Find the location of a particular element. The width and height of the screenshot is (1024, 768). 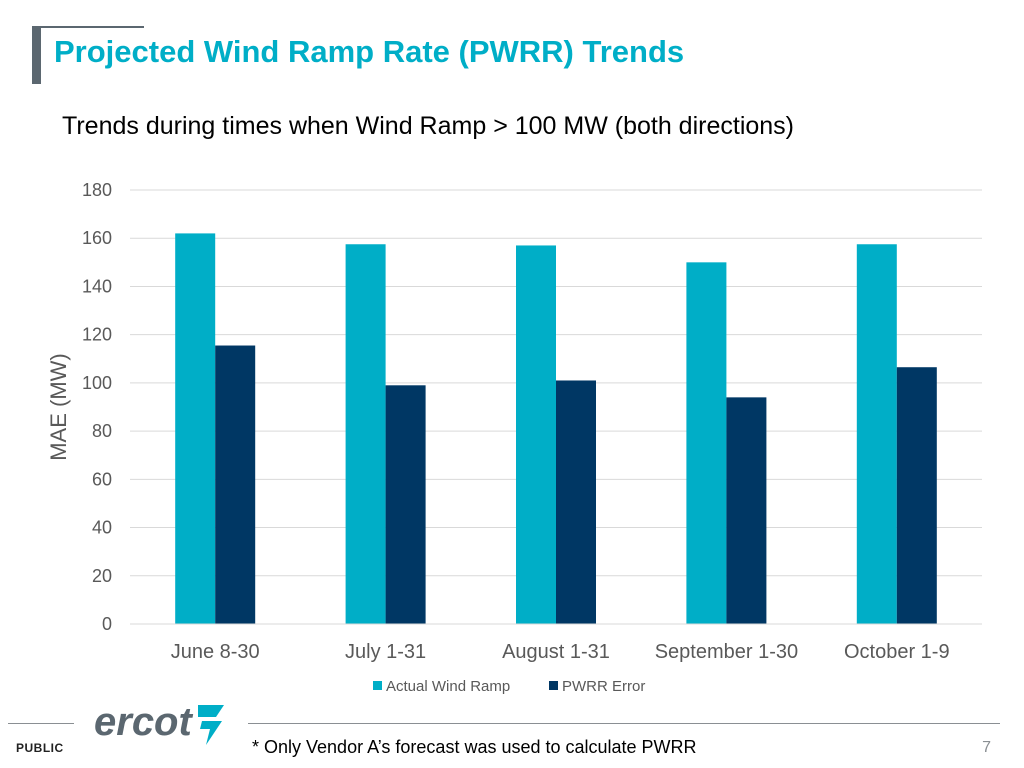

y-tick-label: 180 is located at coordinates (97, 190).